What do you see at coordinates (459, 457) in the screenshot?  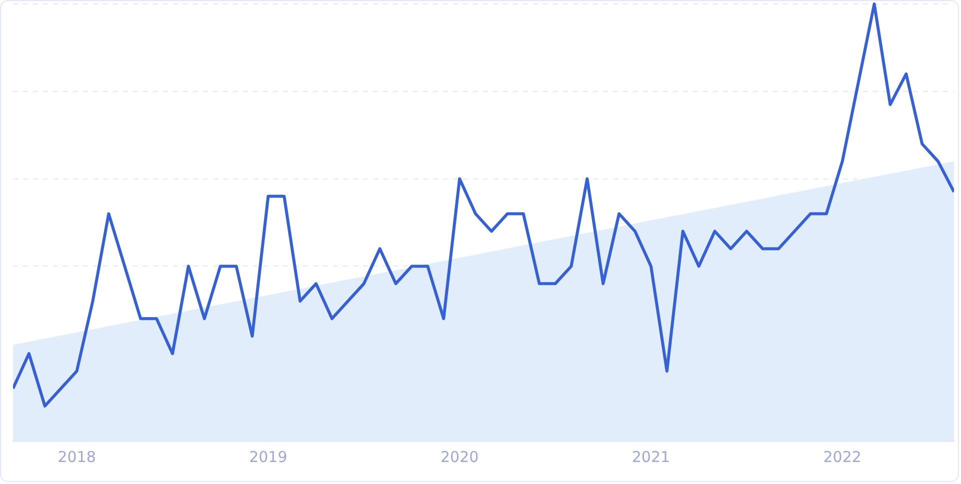 I see `x-tick-label: 2020` at bounding box center [459, 457].